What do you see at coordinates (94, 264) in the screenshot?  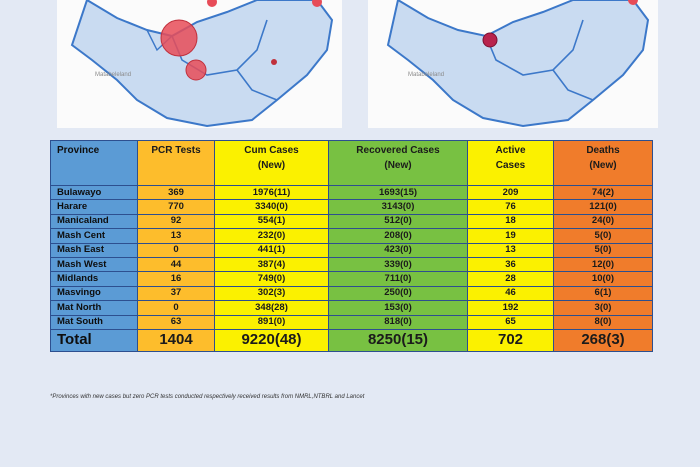 I see `province-cell: Mash West` at bounding box center [94, 264].